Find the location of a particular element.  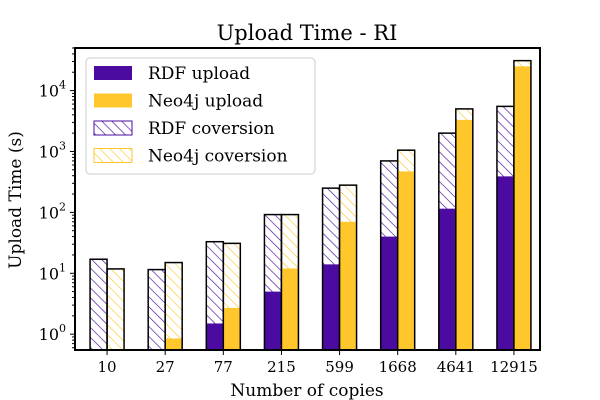

legend-label-rdf-coversion: RDF coversion is located at coordinates (211, 129).